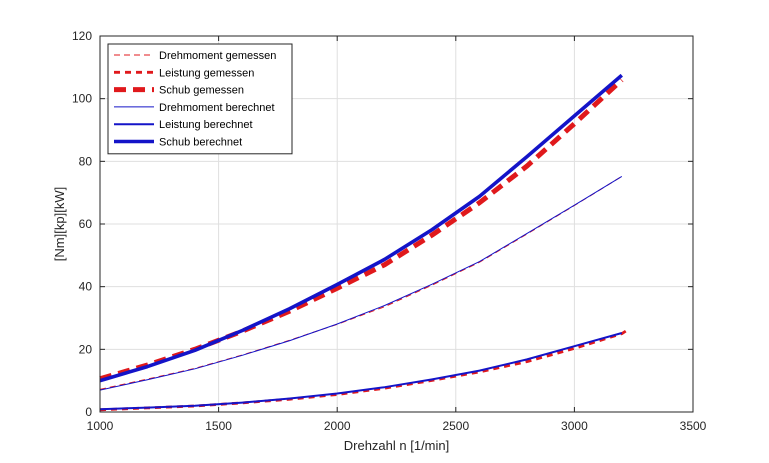  I want to click on y-tick-label: 120, so click(82, 36).